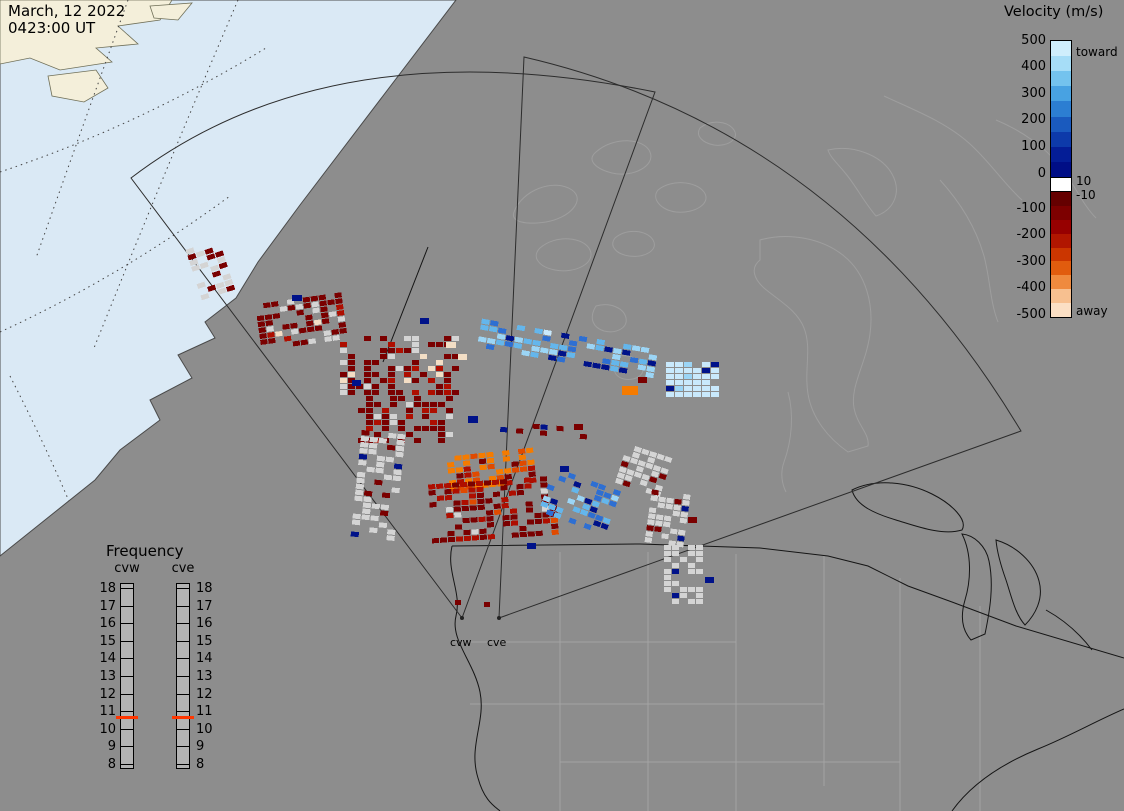 Image resolution: width=1124 pixels, height=811 pixels. Describe the element at coordinates (107, 659) in the screenshot. I see `frequency-tick-label: 14` at that location.